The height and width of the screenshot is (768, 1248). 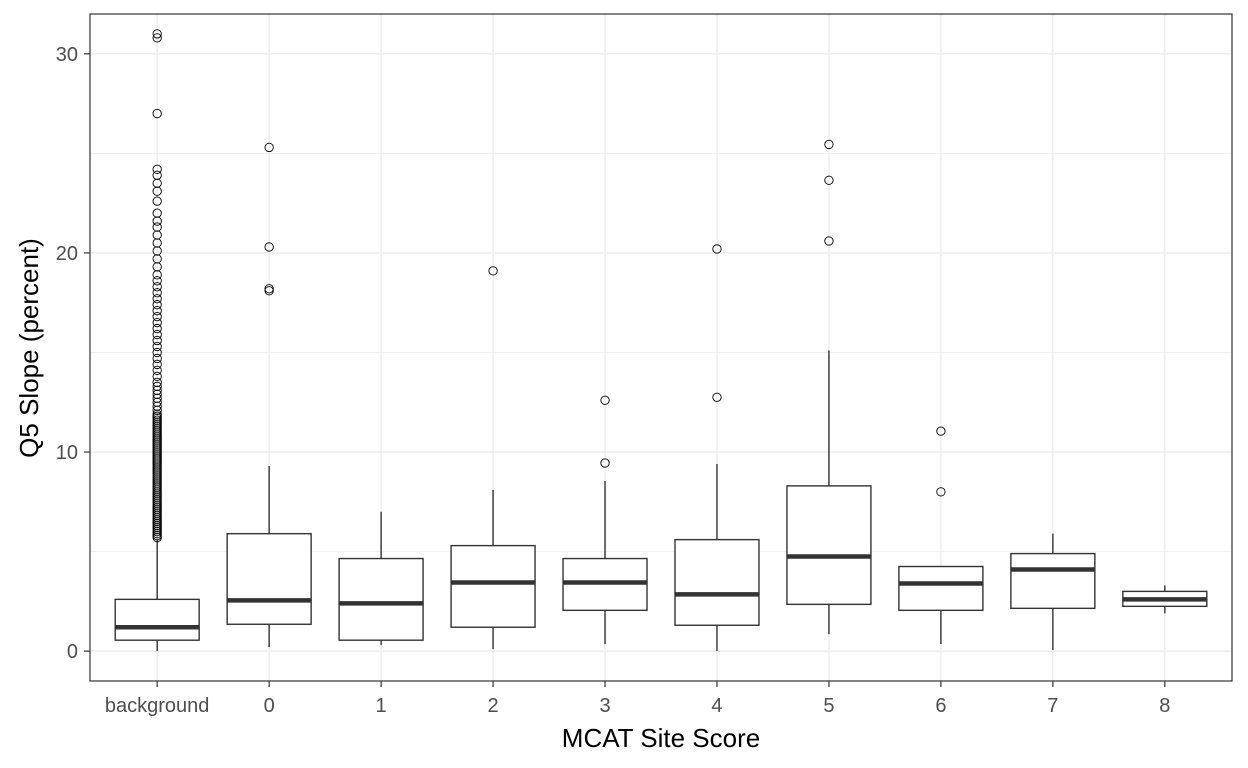 What do you see at coordinates (637, 699) in the screenshot?
I see `x-axis: background 0 1 2 3 4 5 6 7 8` at bounding box center [637, 699].